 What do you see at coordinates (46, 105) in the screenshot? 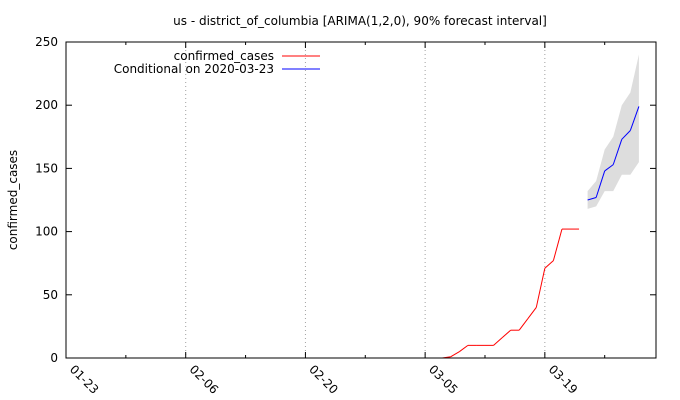
I see `y-tick-label: 200` at bounding box center [46, 105].